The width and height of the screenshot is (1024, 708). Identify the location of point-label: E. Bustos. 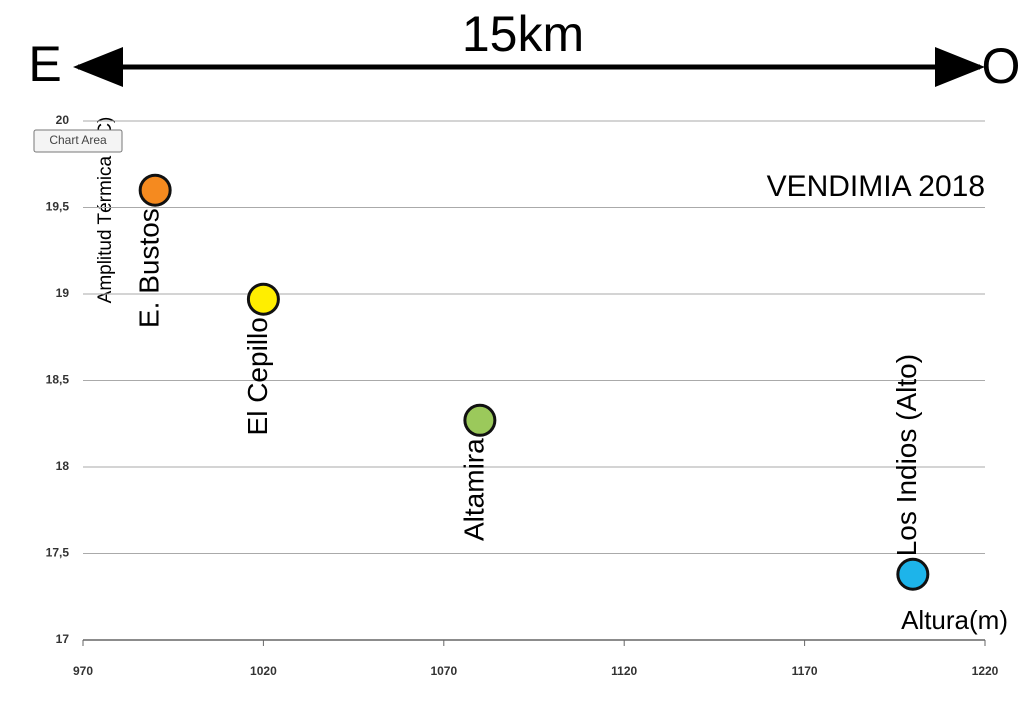
(149, 268).